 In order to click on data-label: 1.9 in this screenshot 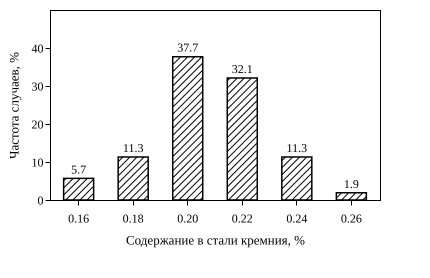, I will do `click(351, 183)`.